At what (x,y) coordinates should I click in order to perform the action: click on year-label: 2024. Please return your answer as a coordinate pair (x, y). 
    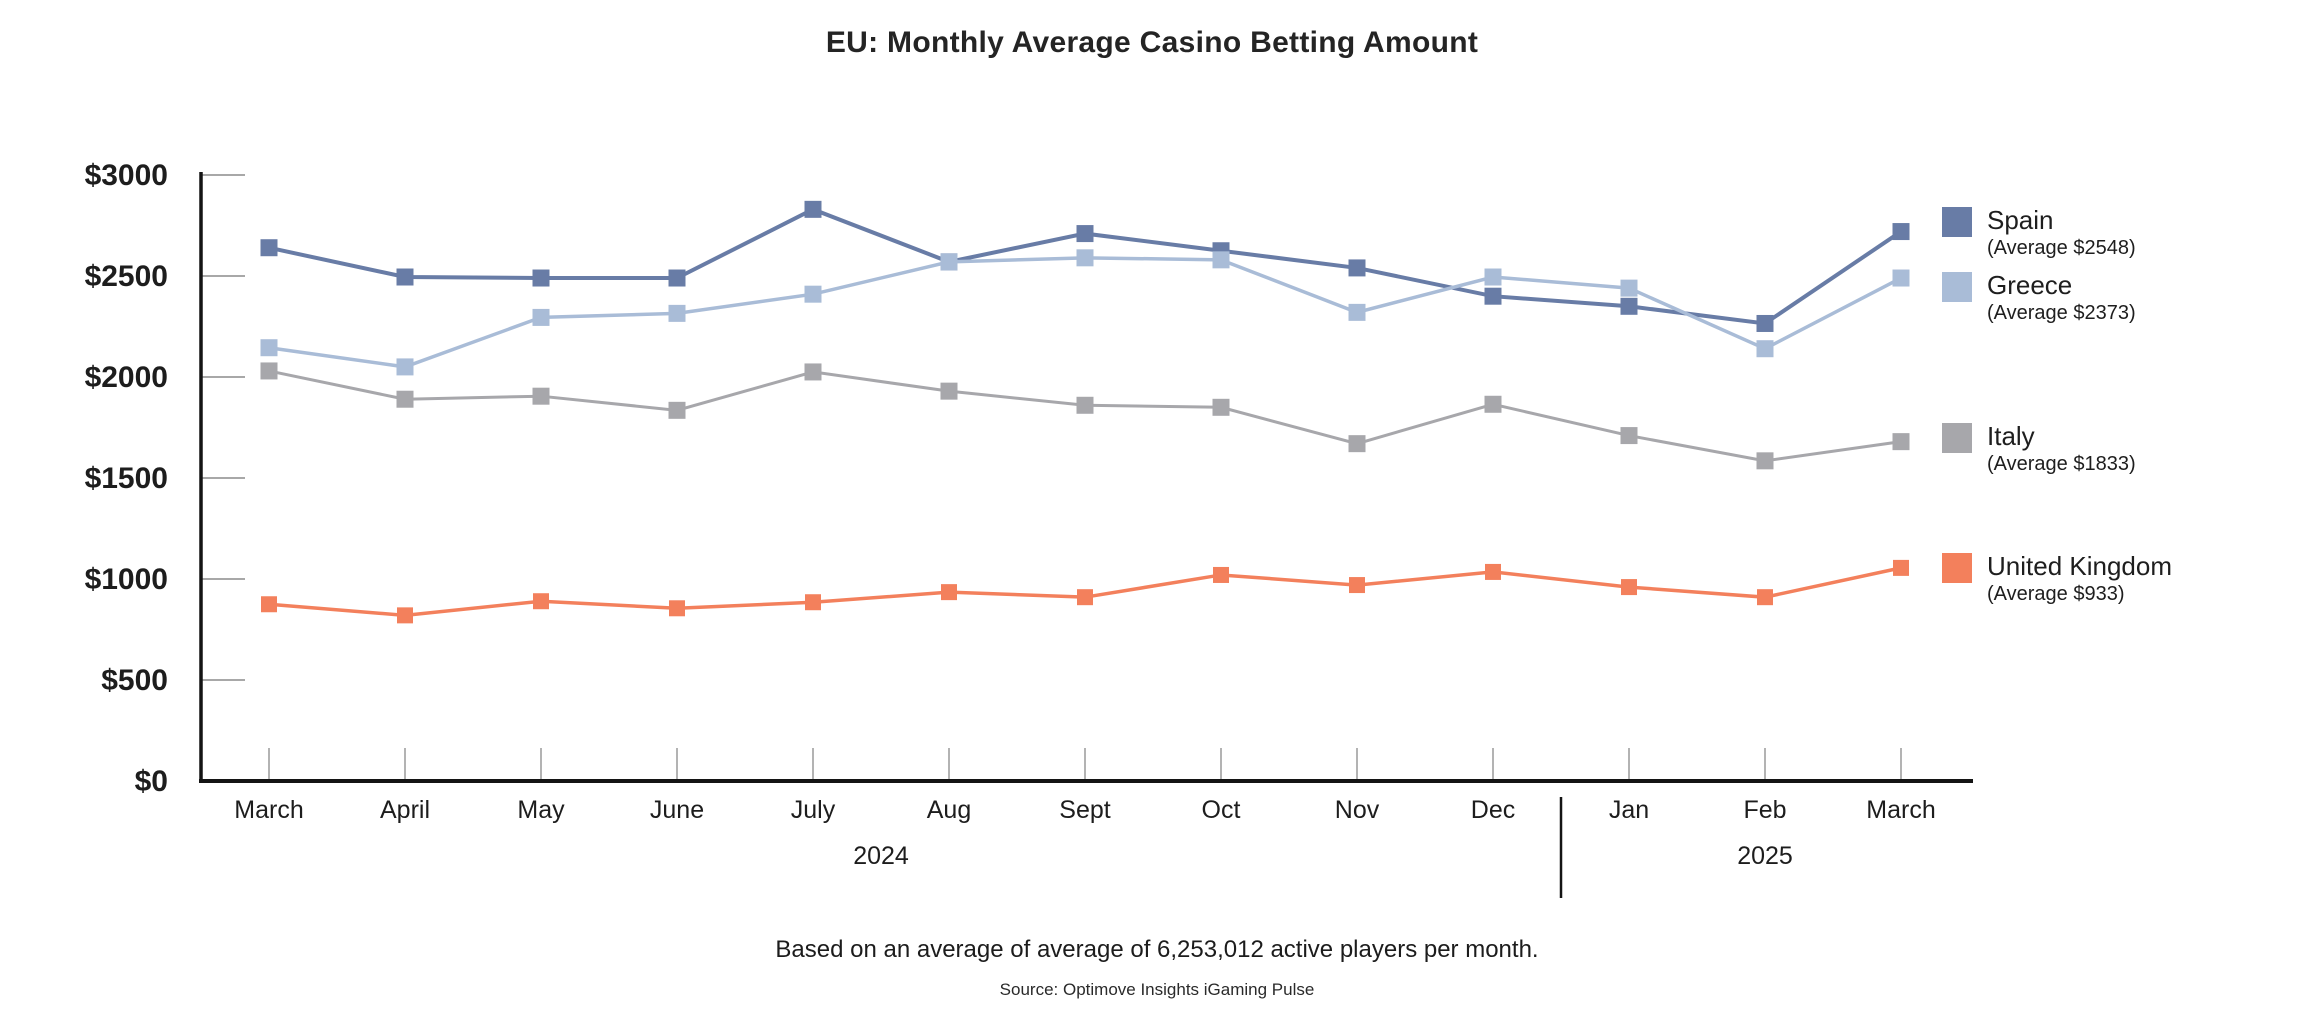
    Looking at the image, I should click on (881, 856).